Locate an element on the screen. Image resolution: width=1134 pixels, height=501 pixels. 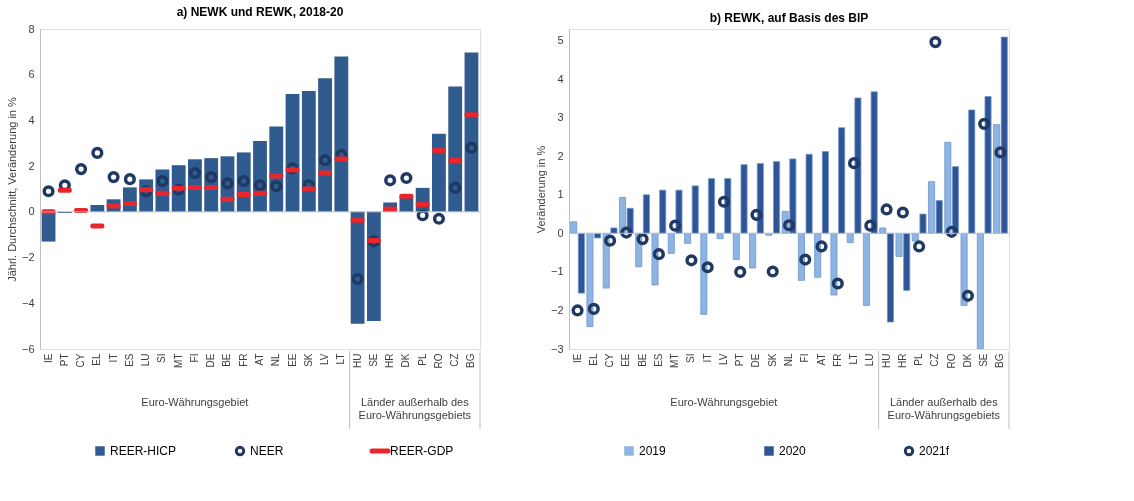
legend-label: 2019 is located at coordinates (653, 451).